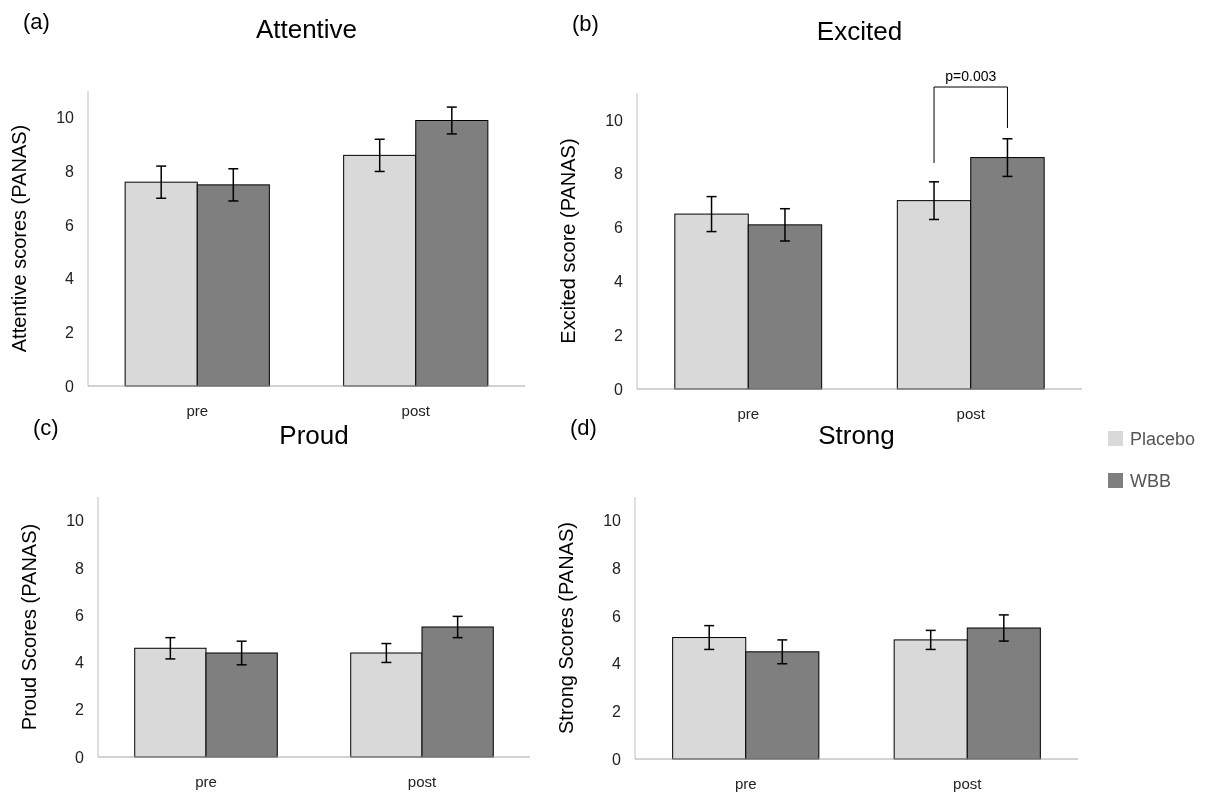  What do you see at coordinates (314, 435) in the screenshot?
I see `chart-title: Proud` at bounding box center [314, 435].